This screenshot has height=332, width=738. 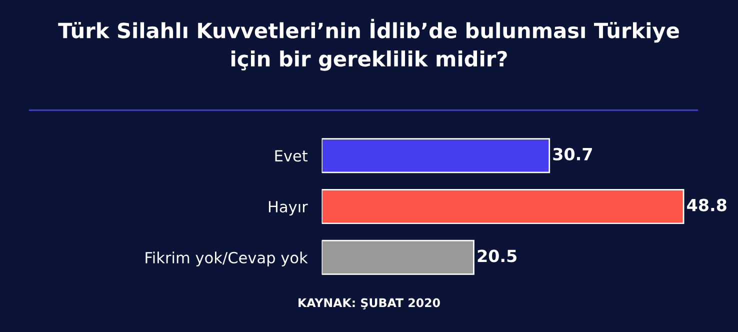 What do you see at coordinates (572, 154) in the screenshot?
I see `data-label: 30.7` at bounding box center [572, 154].